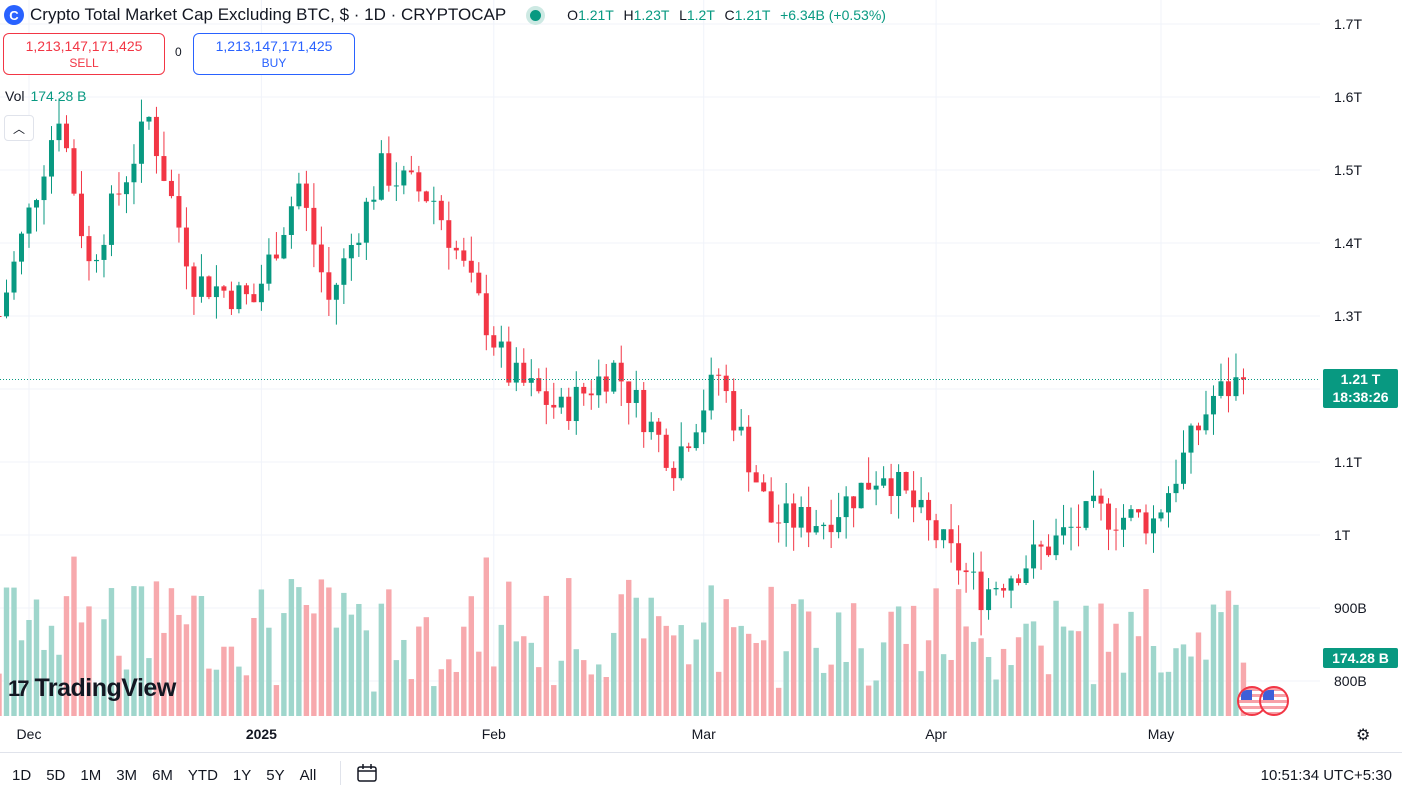 The image size is (1402, 793). I want to click on range-3m: 3M, so click(127, 775).